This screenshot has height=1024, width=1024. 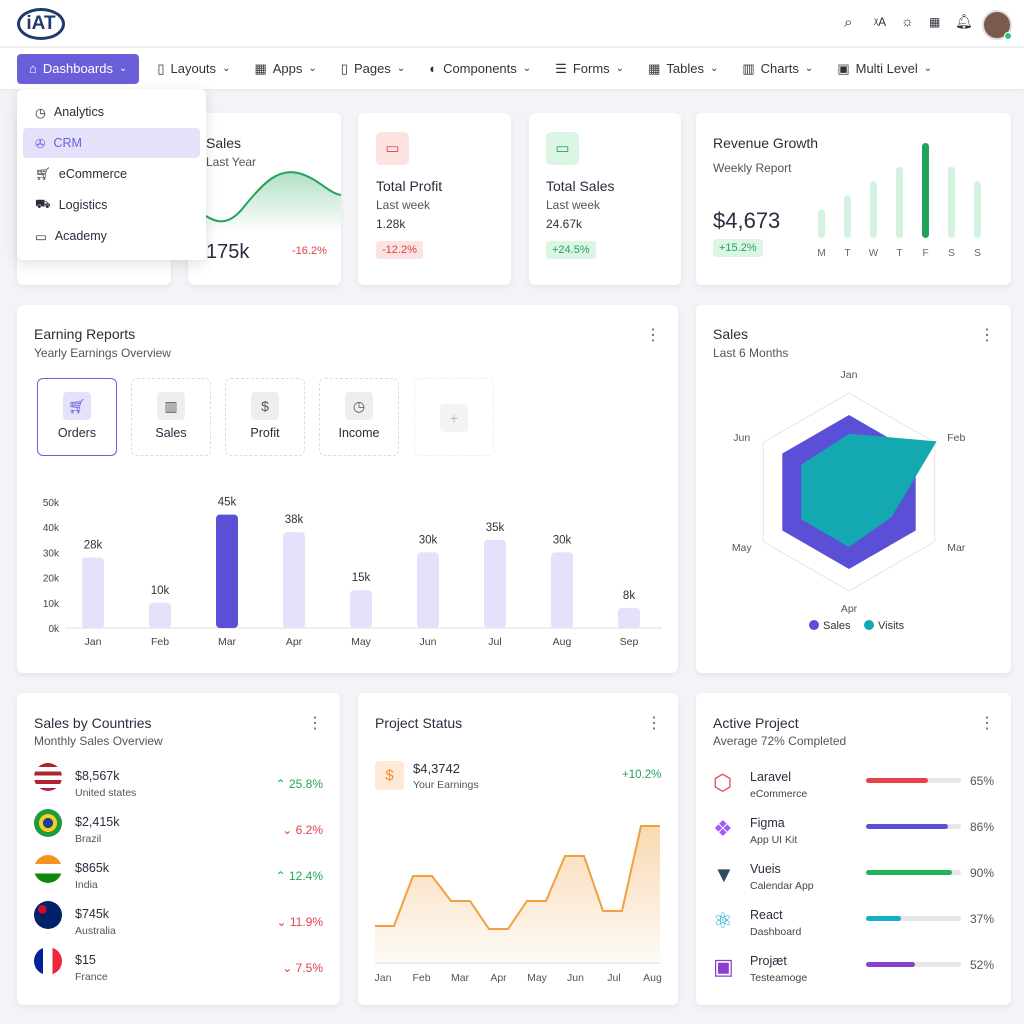 What do you see at coordinates (767, 823) in the screenshot?
I see `project-name: Figma` at bounding box center [767, 823].